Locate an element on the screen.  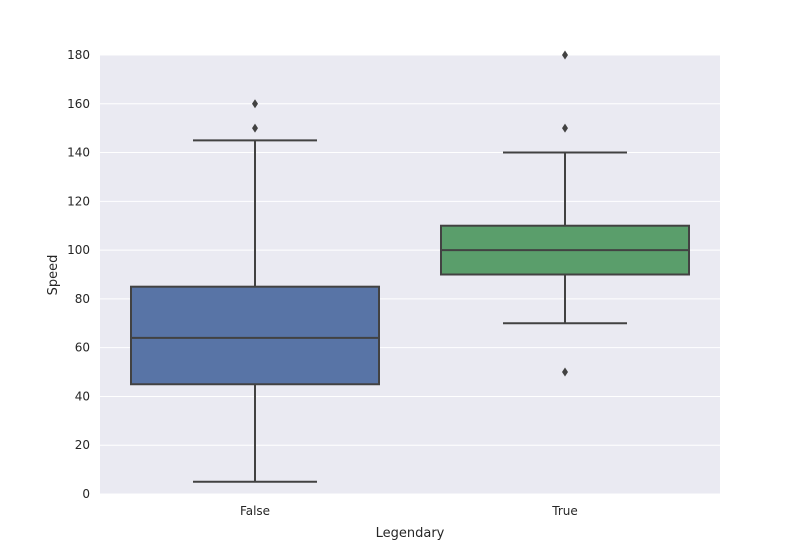
x-tick-label: True is located at coordinates (564, 511).